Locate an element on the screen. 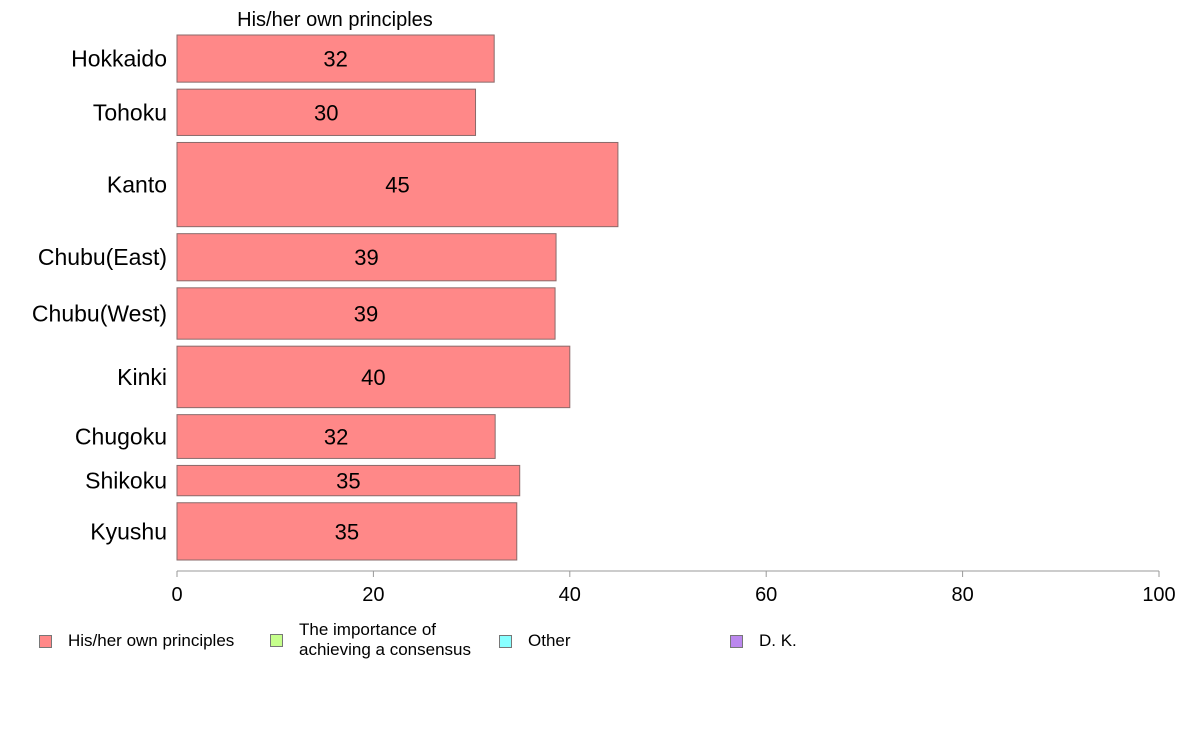  legend-label: His/her own principles is located at coordinates (151, 640).